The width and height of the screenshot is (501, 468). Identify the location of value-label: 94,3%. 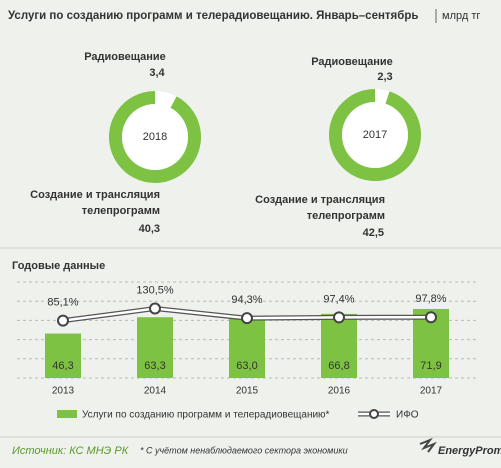
(246, 300).